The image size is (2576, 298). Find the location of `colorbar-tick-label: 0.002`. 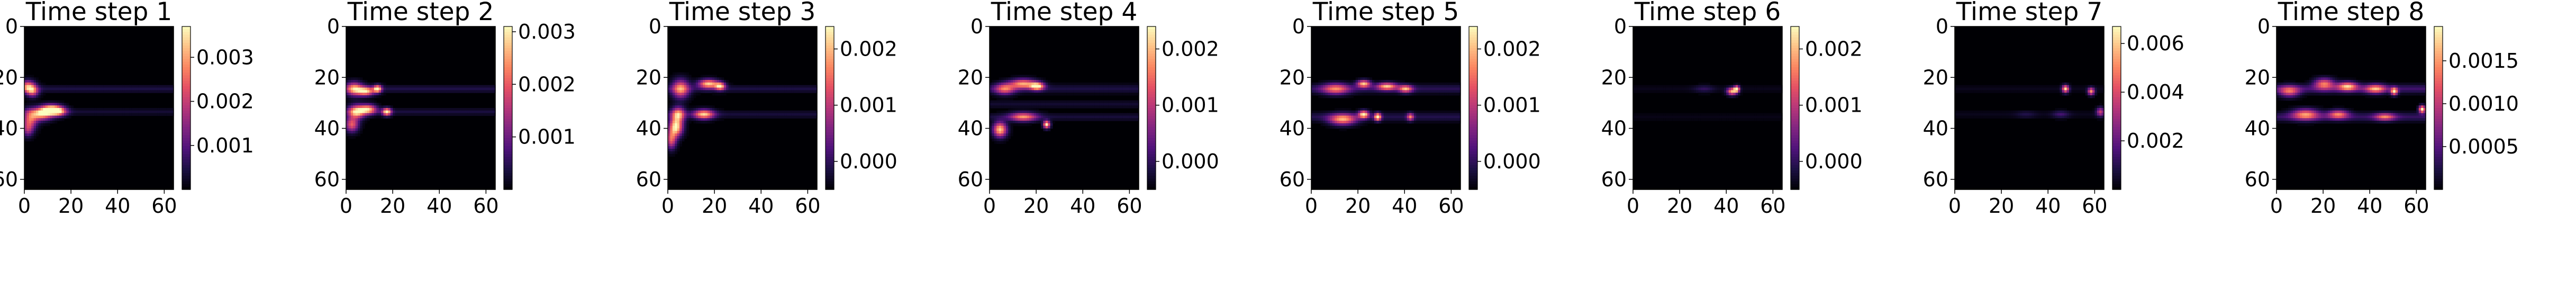

colorbar-tick-label: 0.002 is located at coordinates (1512, 48).